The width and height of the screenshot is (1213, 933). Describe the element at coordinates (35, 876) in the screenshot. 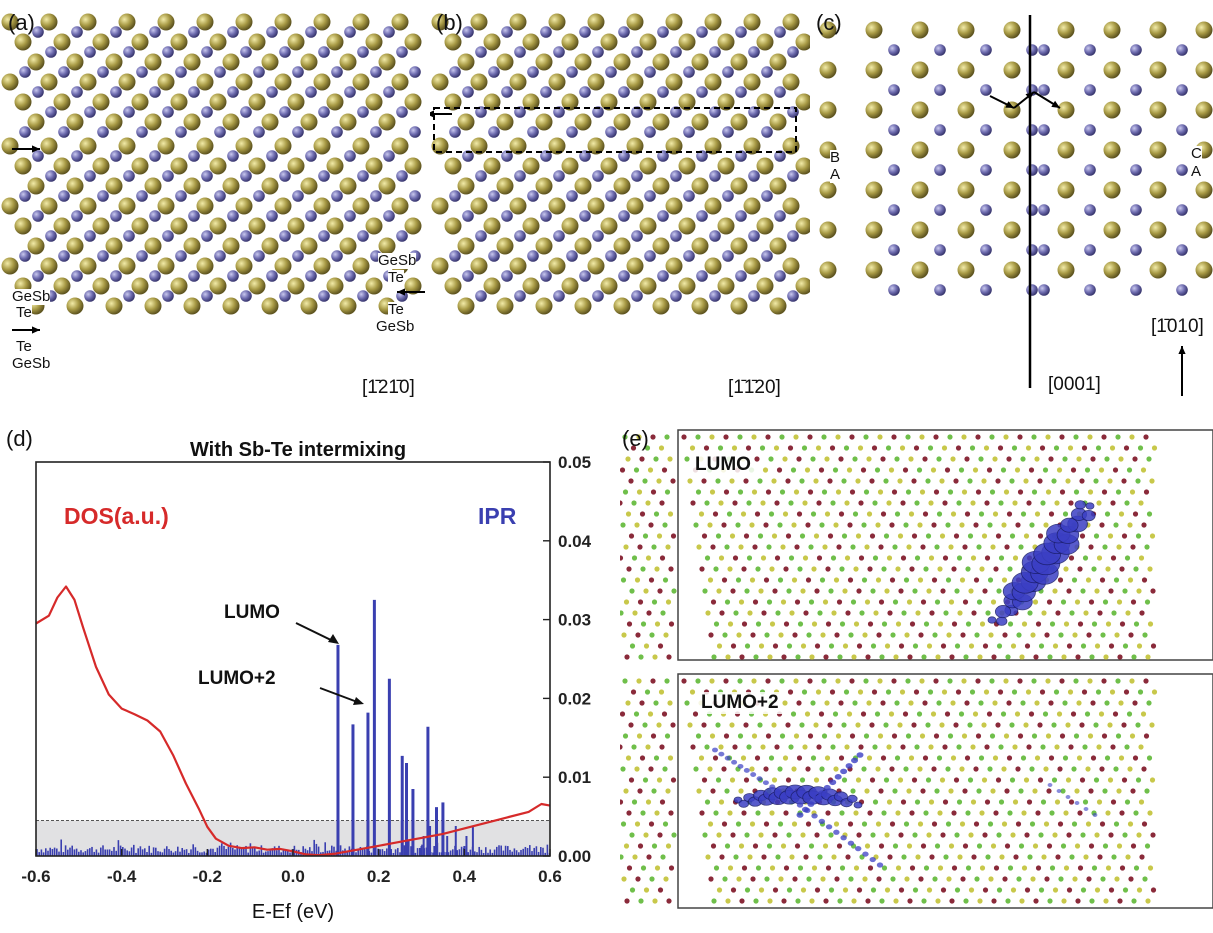

I see `x-tick-label: -0.6` at that location.